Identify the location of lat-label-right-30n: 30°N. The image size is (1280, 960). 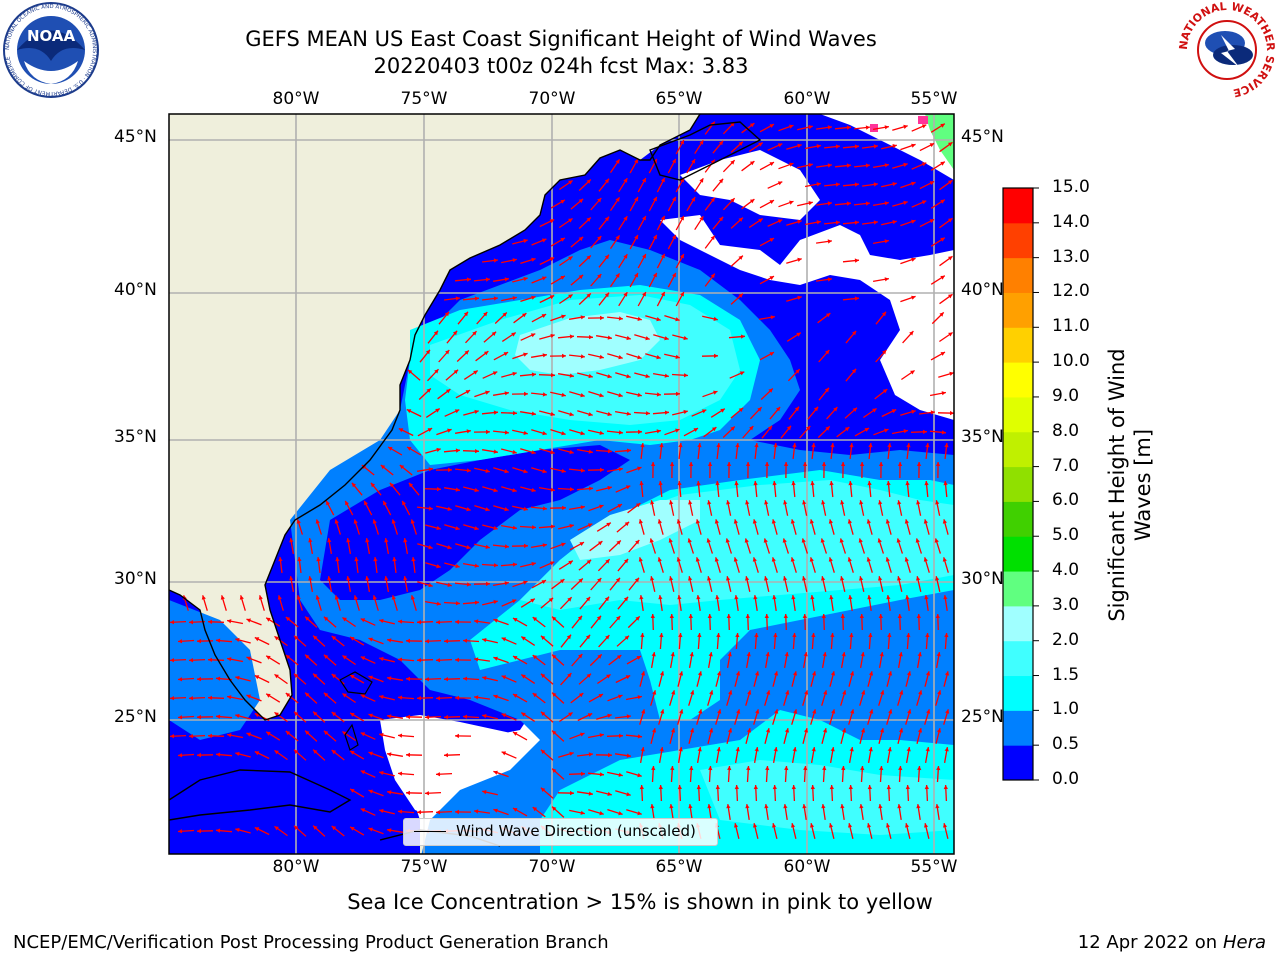
(982, 579).